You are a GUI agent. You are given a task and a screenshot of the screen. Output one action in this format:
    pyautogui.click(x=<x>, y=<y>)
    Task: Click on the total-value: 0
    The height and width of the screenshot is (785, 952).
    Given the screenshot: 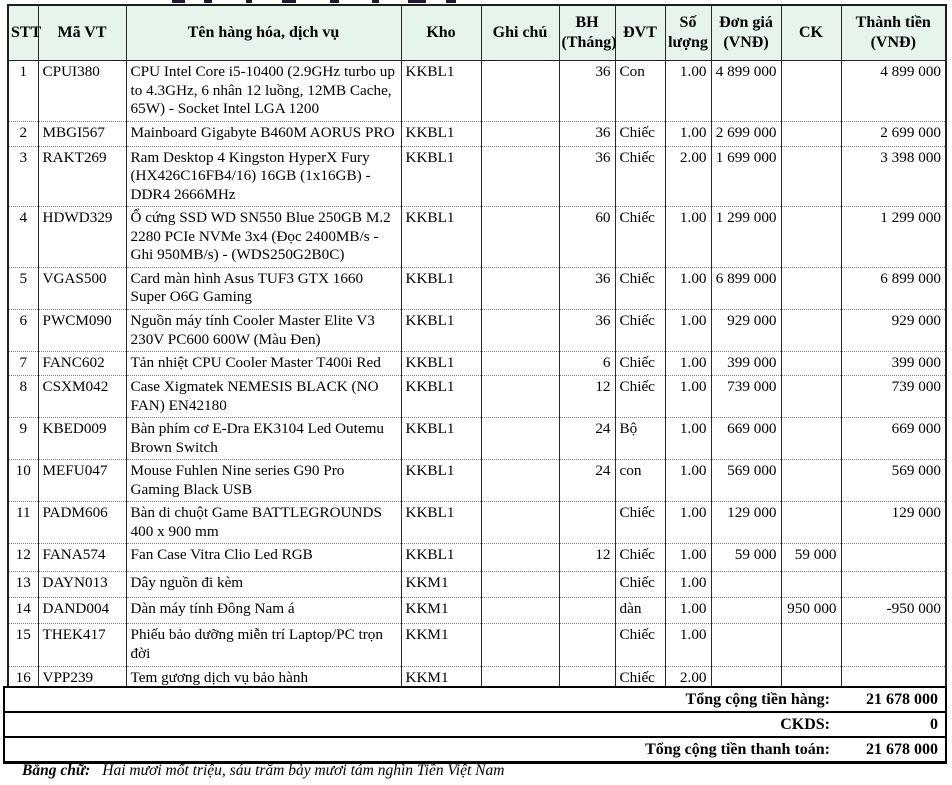 What is the action you would take?
    pyautogui.click(x=934, y=724)
    